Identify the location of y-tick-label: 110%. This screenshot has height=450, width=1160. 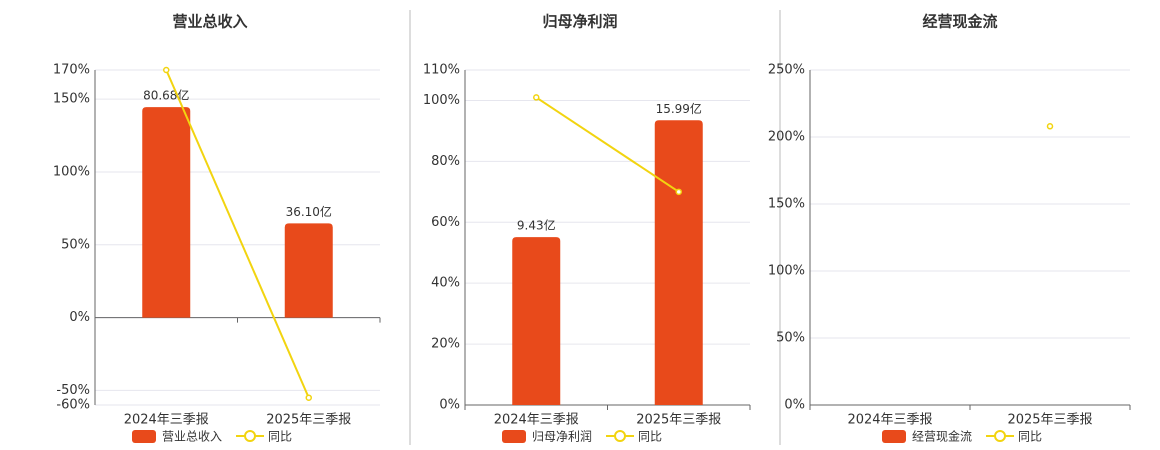
(441, 70).